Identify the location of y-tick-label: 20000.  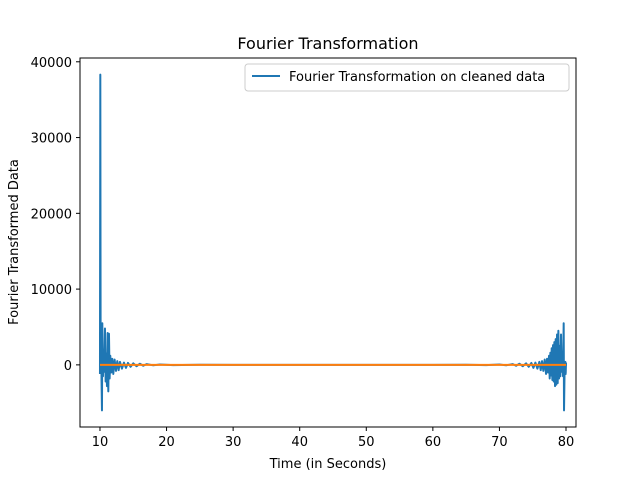
(51, 214).